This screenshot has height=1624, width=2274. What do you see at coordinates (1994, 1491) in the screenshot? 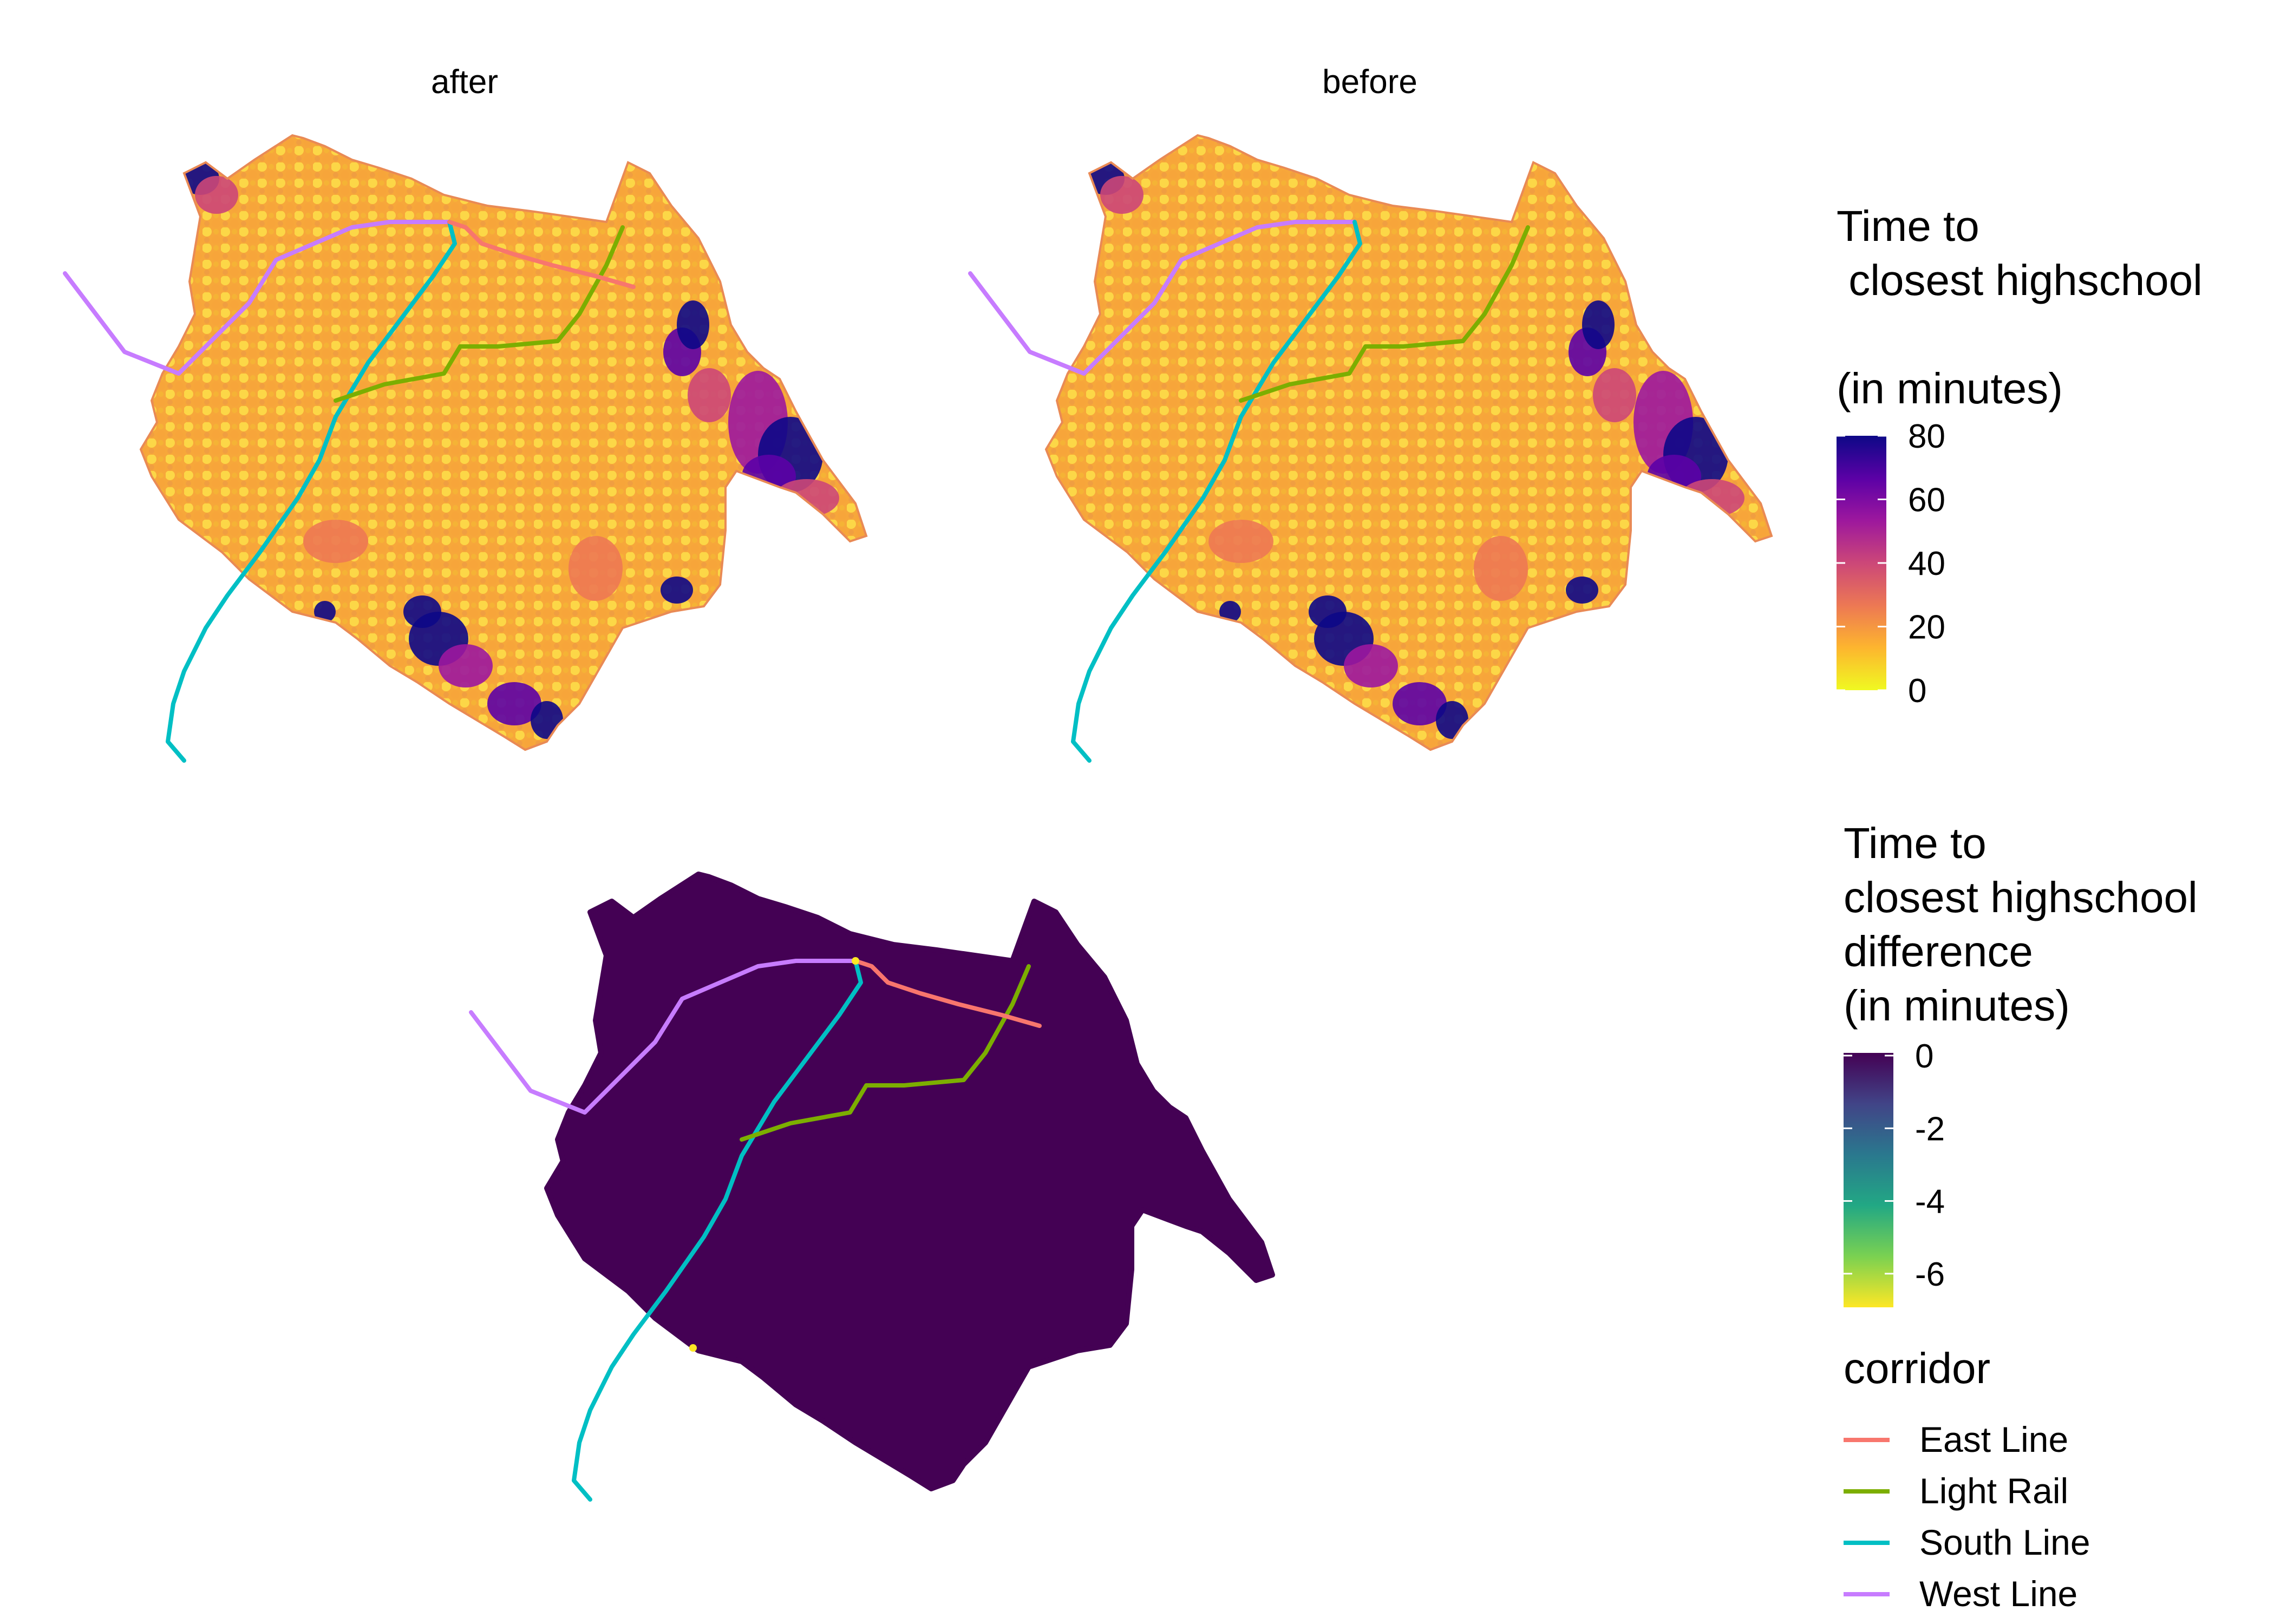
I see `legend-corridor-label: Light Rail` at bounding box center [1994, 1491].